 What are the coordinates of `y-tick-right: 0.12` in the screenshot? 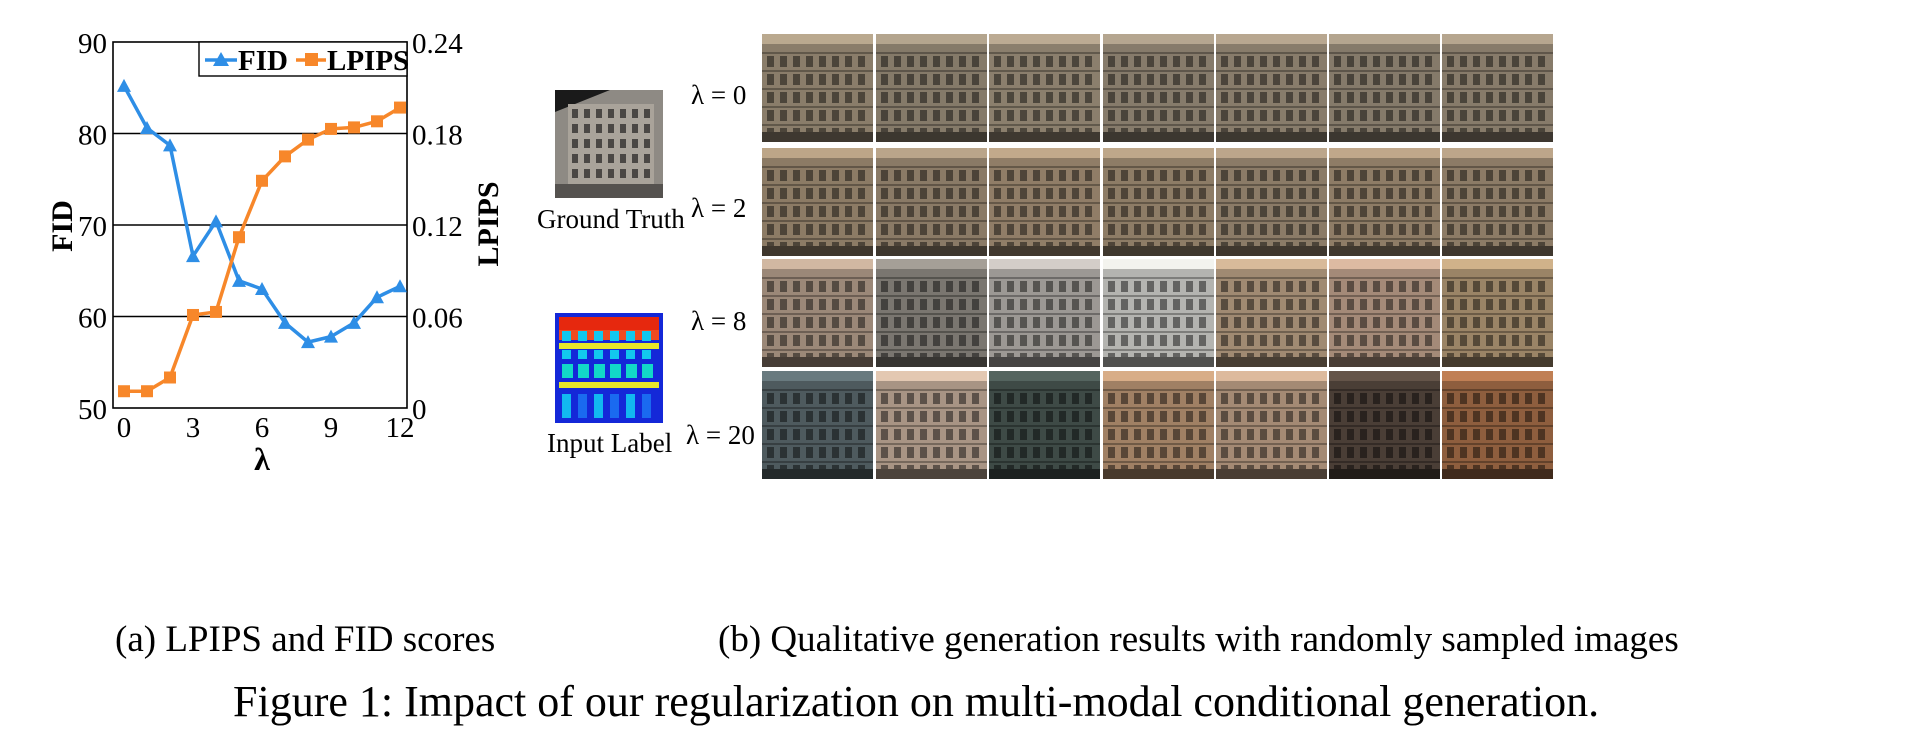 It's located at (437, 227).